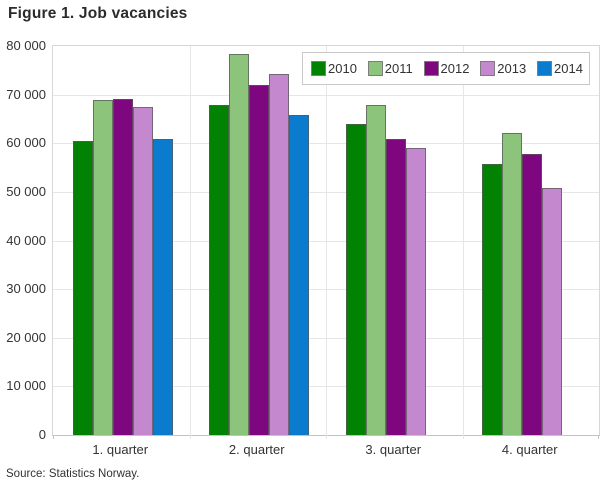 Image resolution: width=610 pixels, height=488 pixels. Describe the element at coordinates (455, 68) in the screenshot. I see `legend-label-2012: 2012` at that location.